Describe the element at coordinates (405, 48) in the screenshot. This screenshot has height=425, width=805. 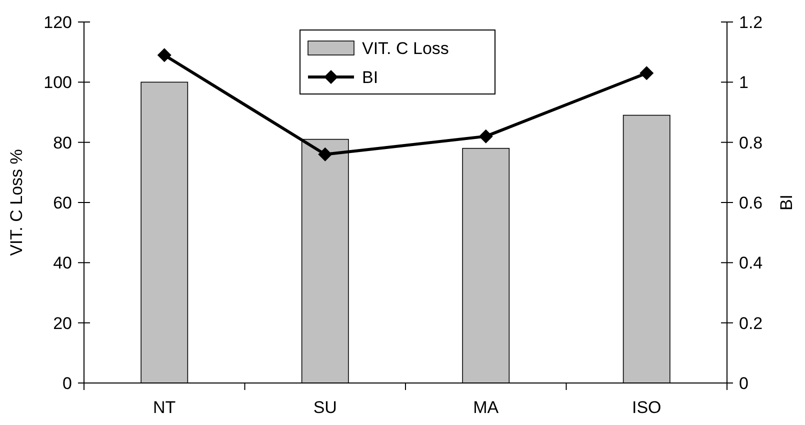
I see `legend-label: VIT. C Loss` at that location.